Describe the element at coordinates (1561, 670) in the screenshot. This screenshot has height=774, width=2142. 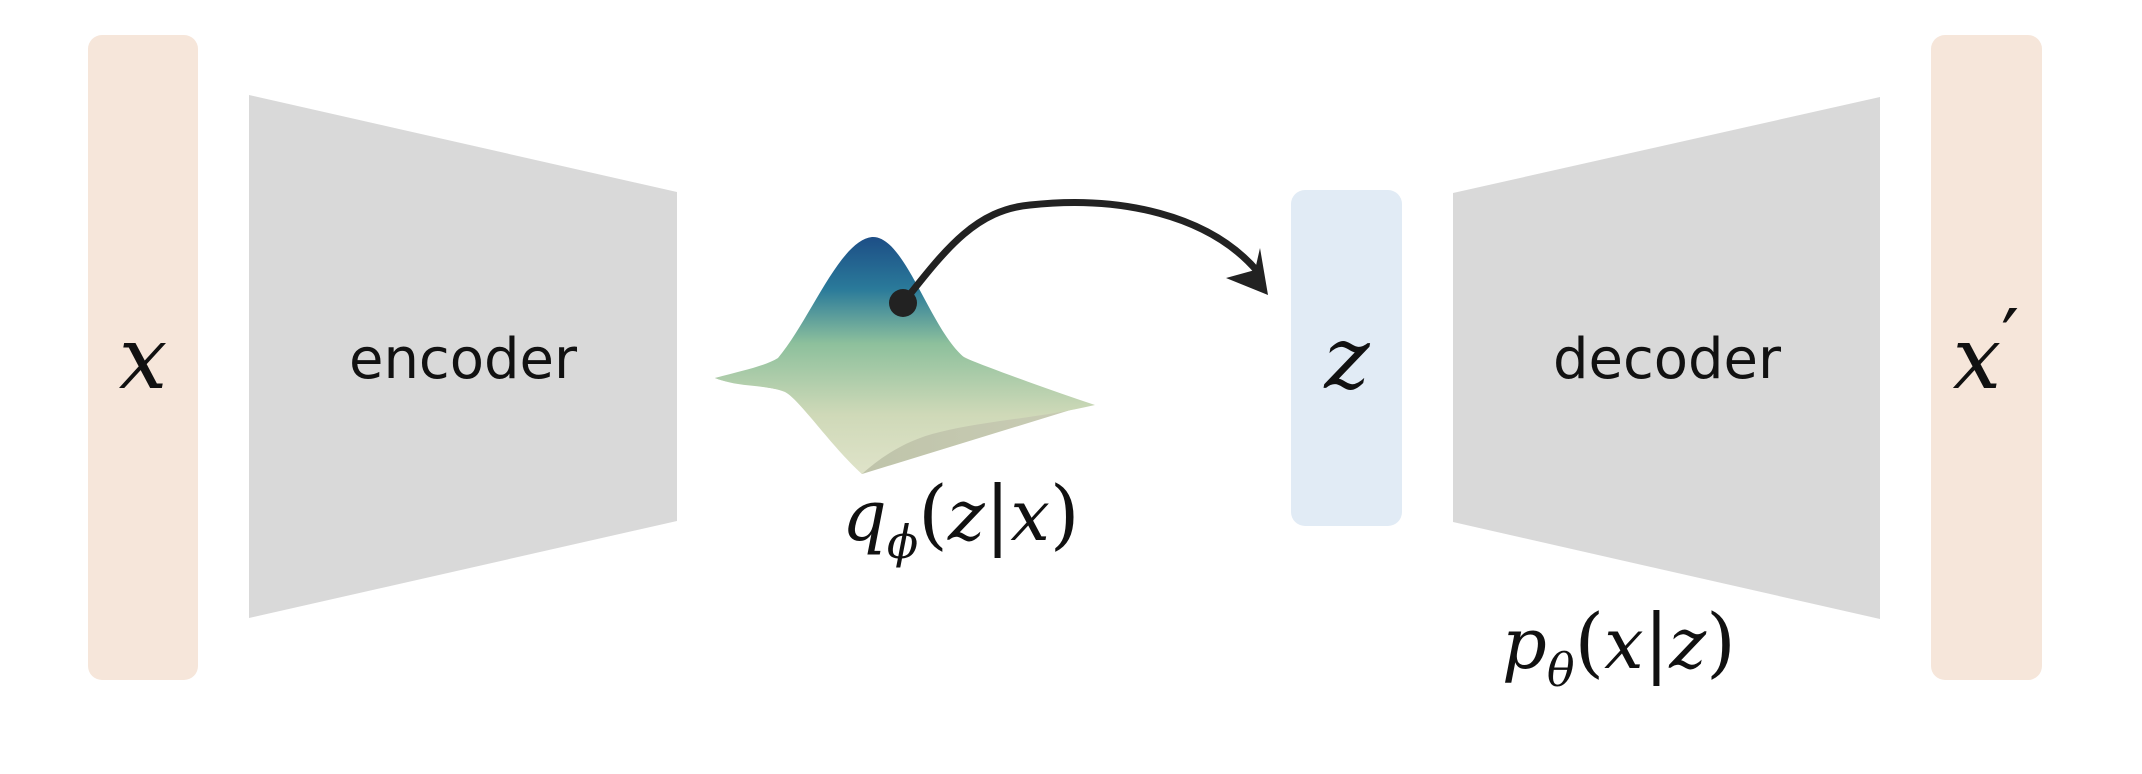
I see `likelihood-theta: θ` at that location.